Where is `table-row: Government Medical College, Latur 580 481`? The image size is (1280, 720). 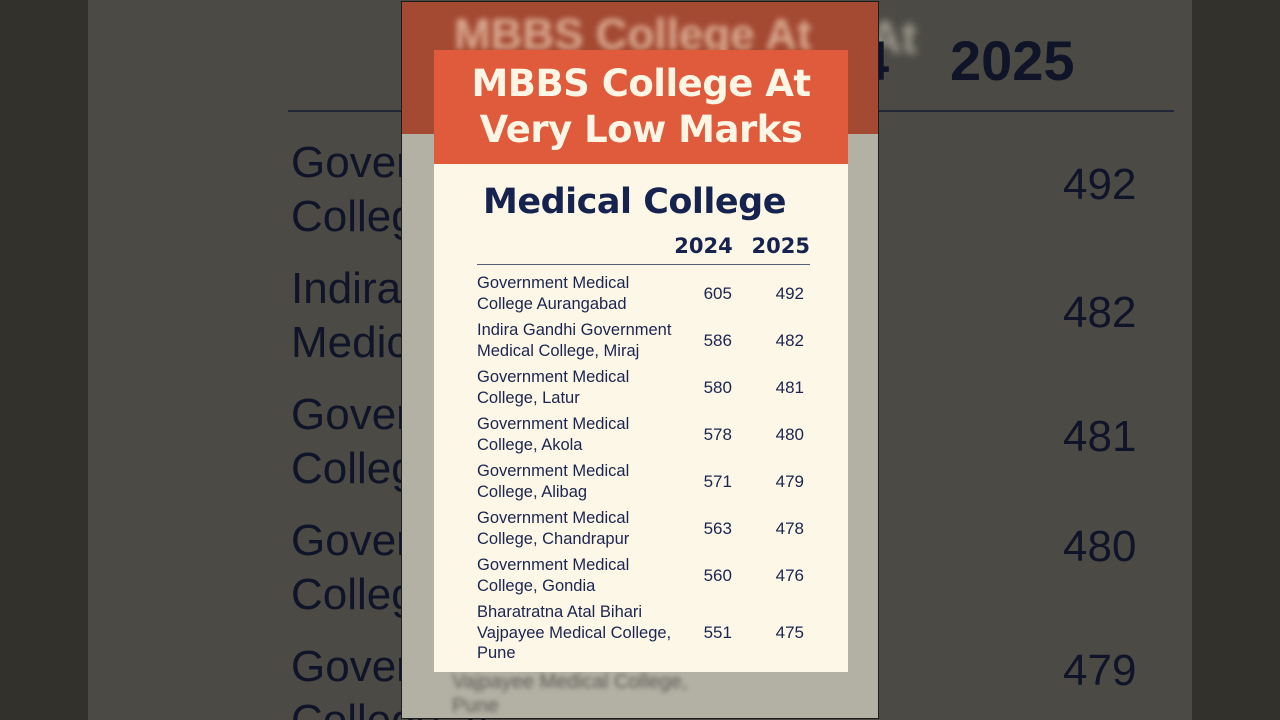 table-row: Government Medical College, Latur 580 481 is located at coordinates (643, 387).